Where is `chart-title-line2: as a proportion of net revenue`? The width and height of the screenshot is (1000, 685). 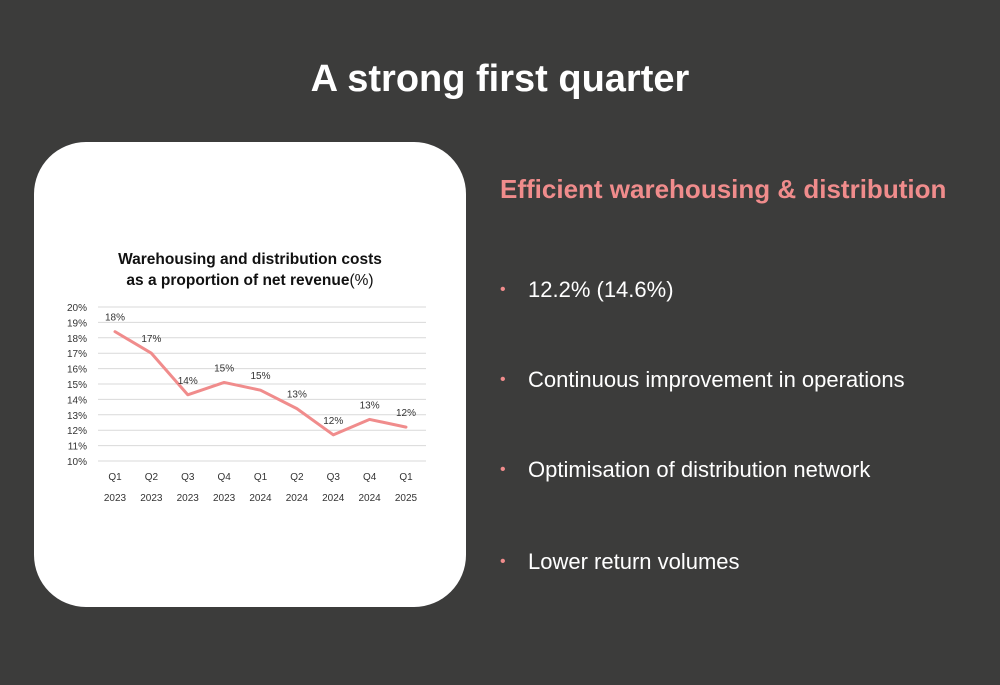 chart-title-line2: as a proportion of net revenue is located at coordinates (238, 280).